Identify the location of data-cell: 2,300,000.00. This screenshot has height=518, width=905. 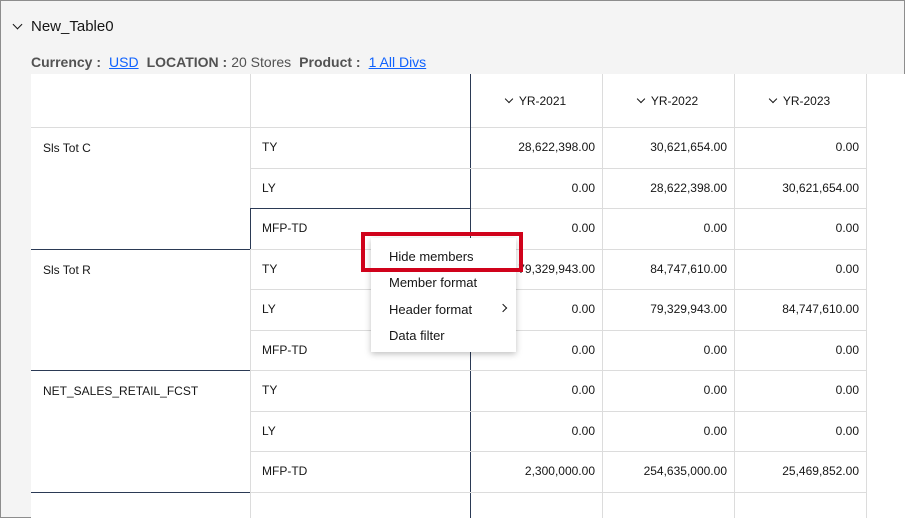
(559, 471).